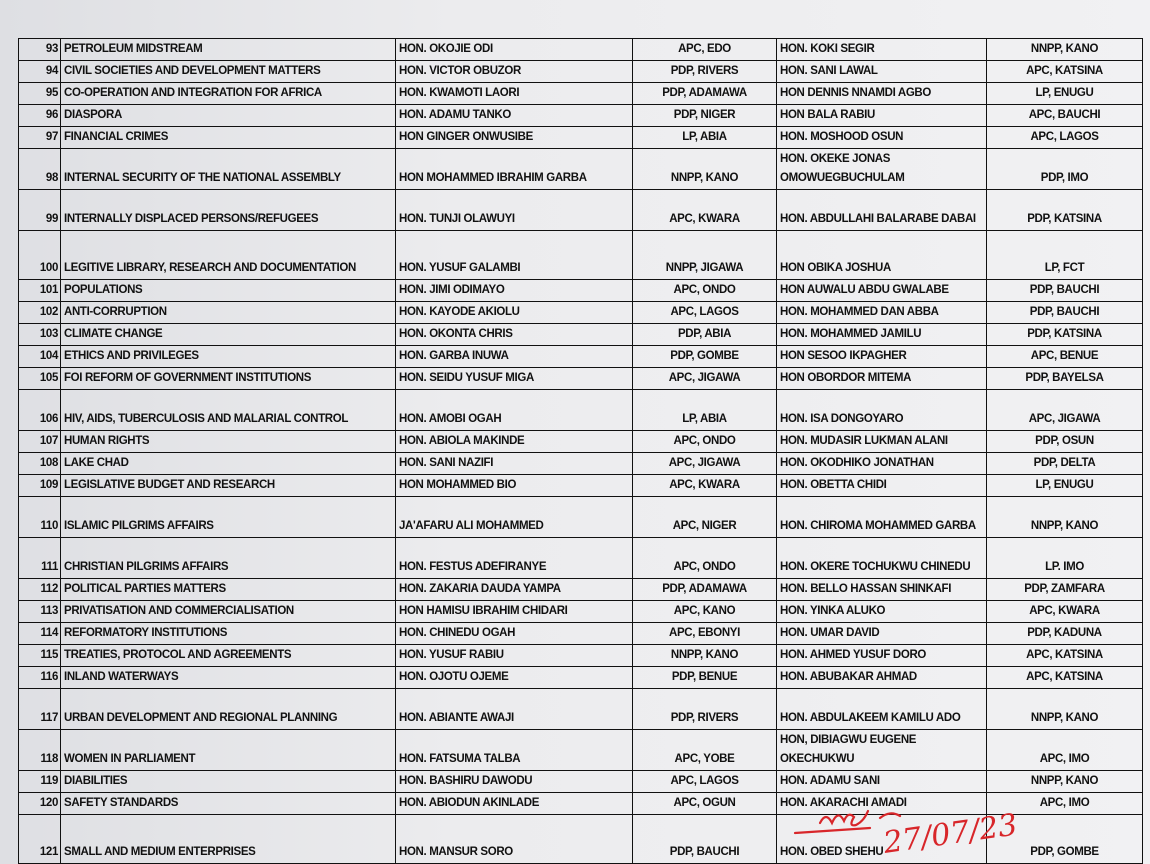 The height and width of the screenshot is (864, 1150). Describe the element at coordinates (1064, 93) in the screenshot. I see `deputy-party: LP, ENUGU` at that location.